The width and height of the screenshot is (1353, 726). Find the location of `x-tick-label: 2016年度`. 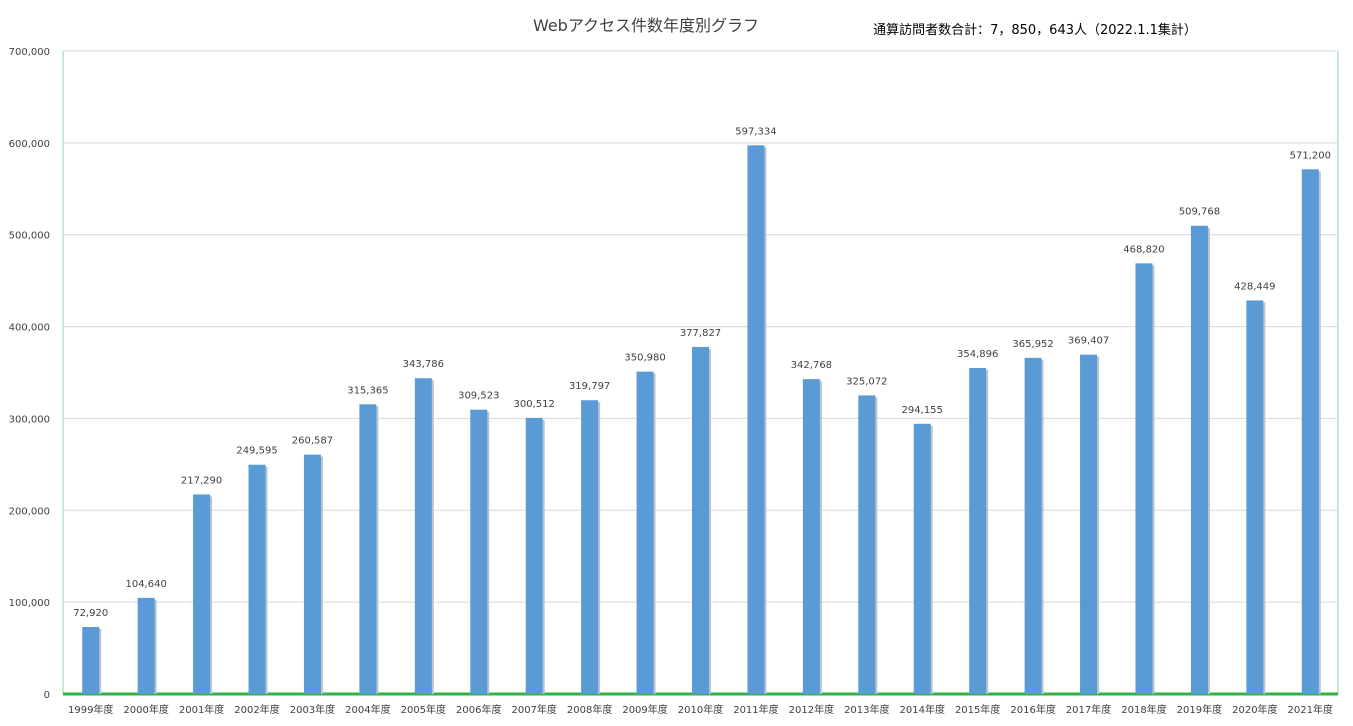

x-tick-label: 2016年度 is located at coordinates (1032, 709).